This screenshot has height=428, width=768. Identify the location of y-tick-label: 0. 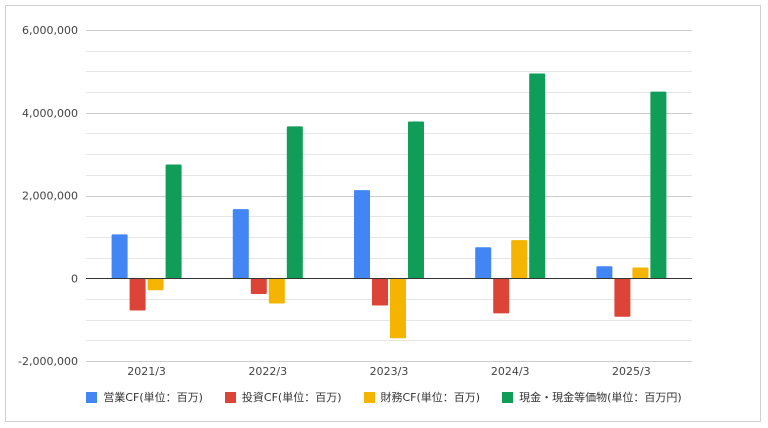
(74, 278).